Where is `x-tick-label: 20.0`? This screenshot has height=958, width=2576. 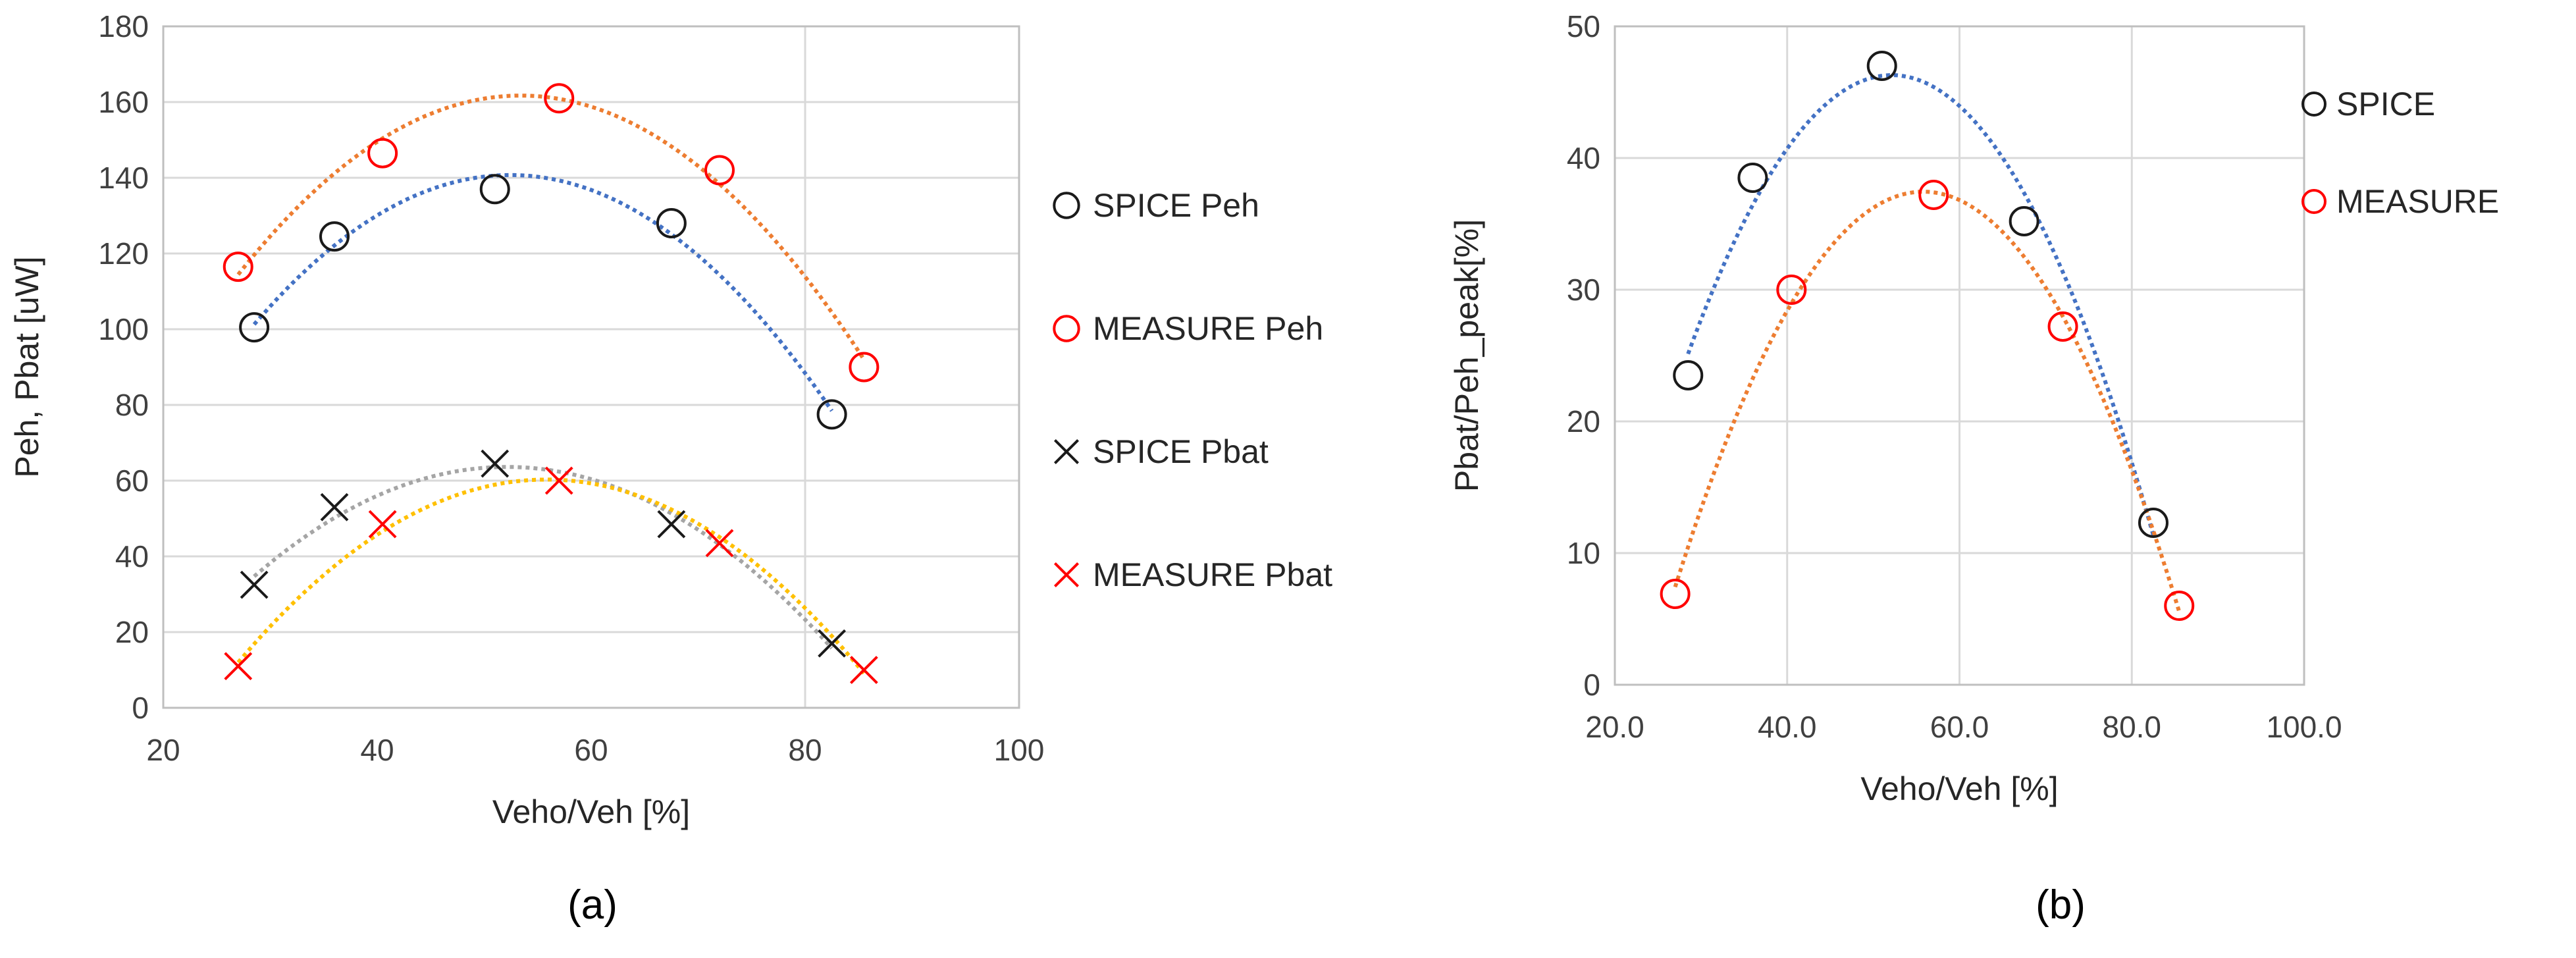 x-tick-label: 20.0 is located at coordinates (1614, 727).